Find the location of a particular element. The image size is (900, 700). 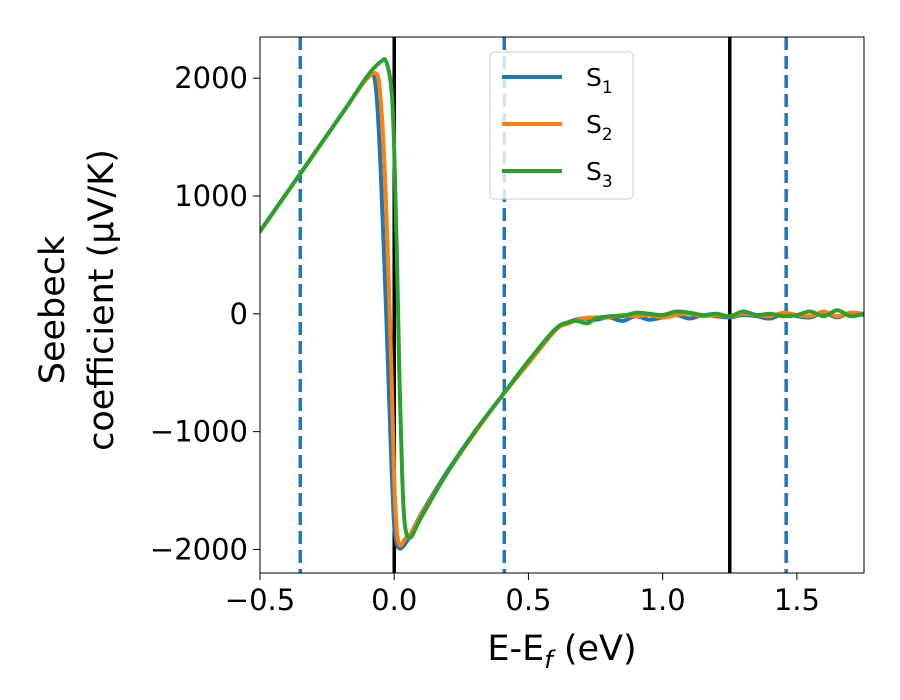

y-axis-label-line1: Seebeck is located at coordinates (53, 309).